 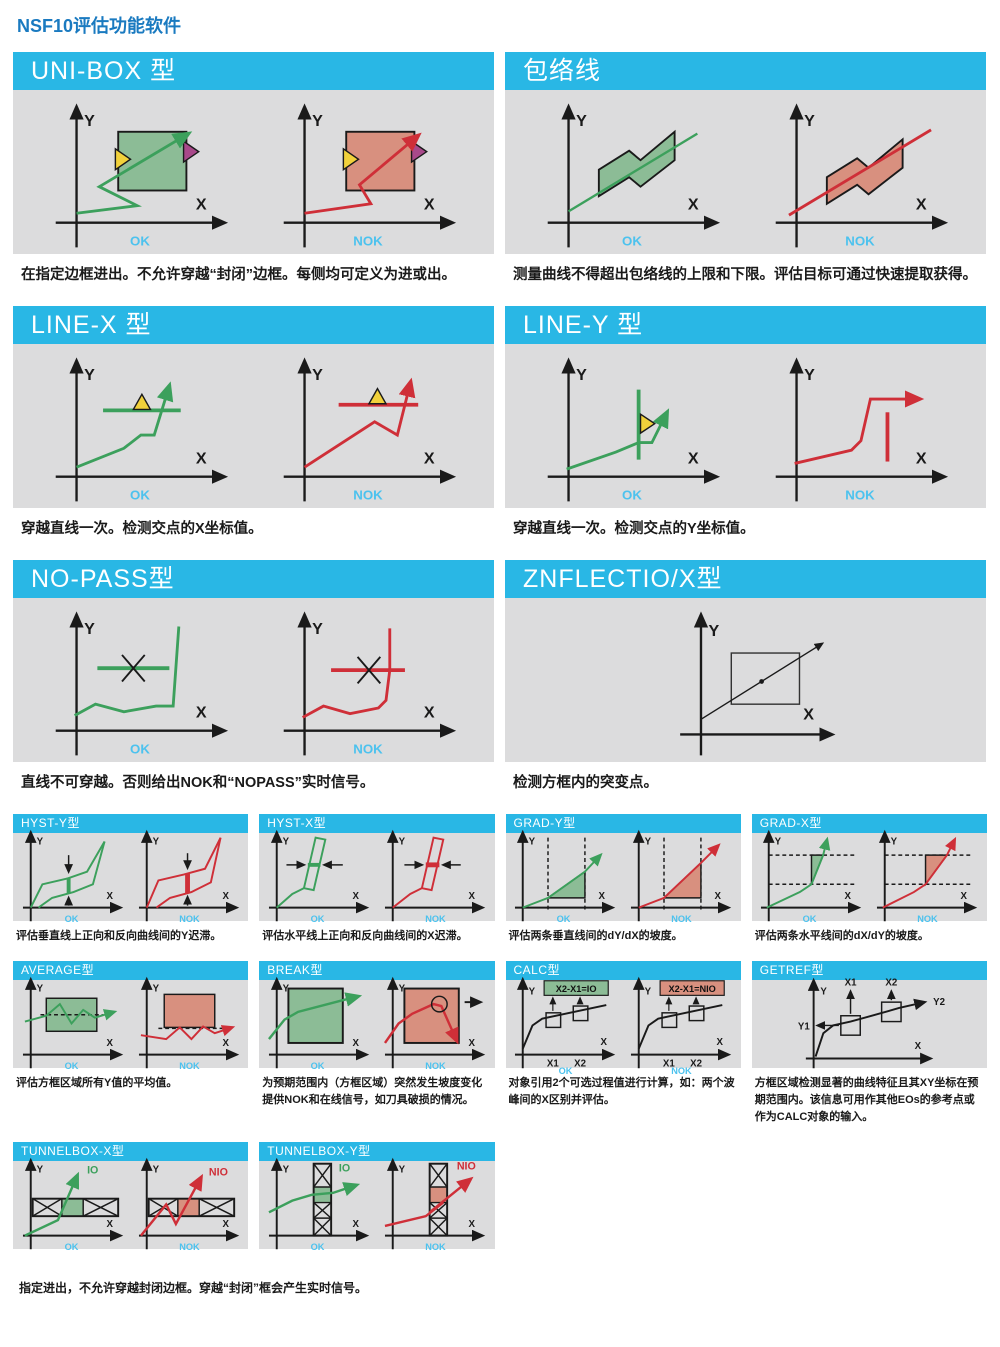 What do you see at coordinates (621, 1092) in the screenshot?
I see `panel-calc-caption: 对象引用2个可选过程值进行计算，如：两个波峰间的X区别并评估。` at bounding box center [621, 1092].